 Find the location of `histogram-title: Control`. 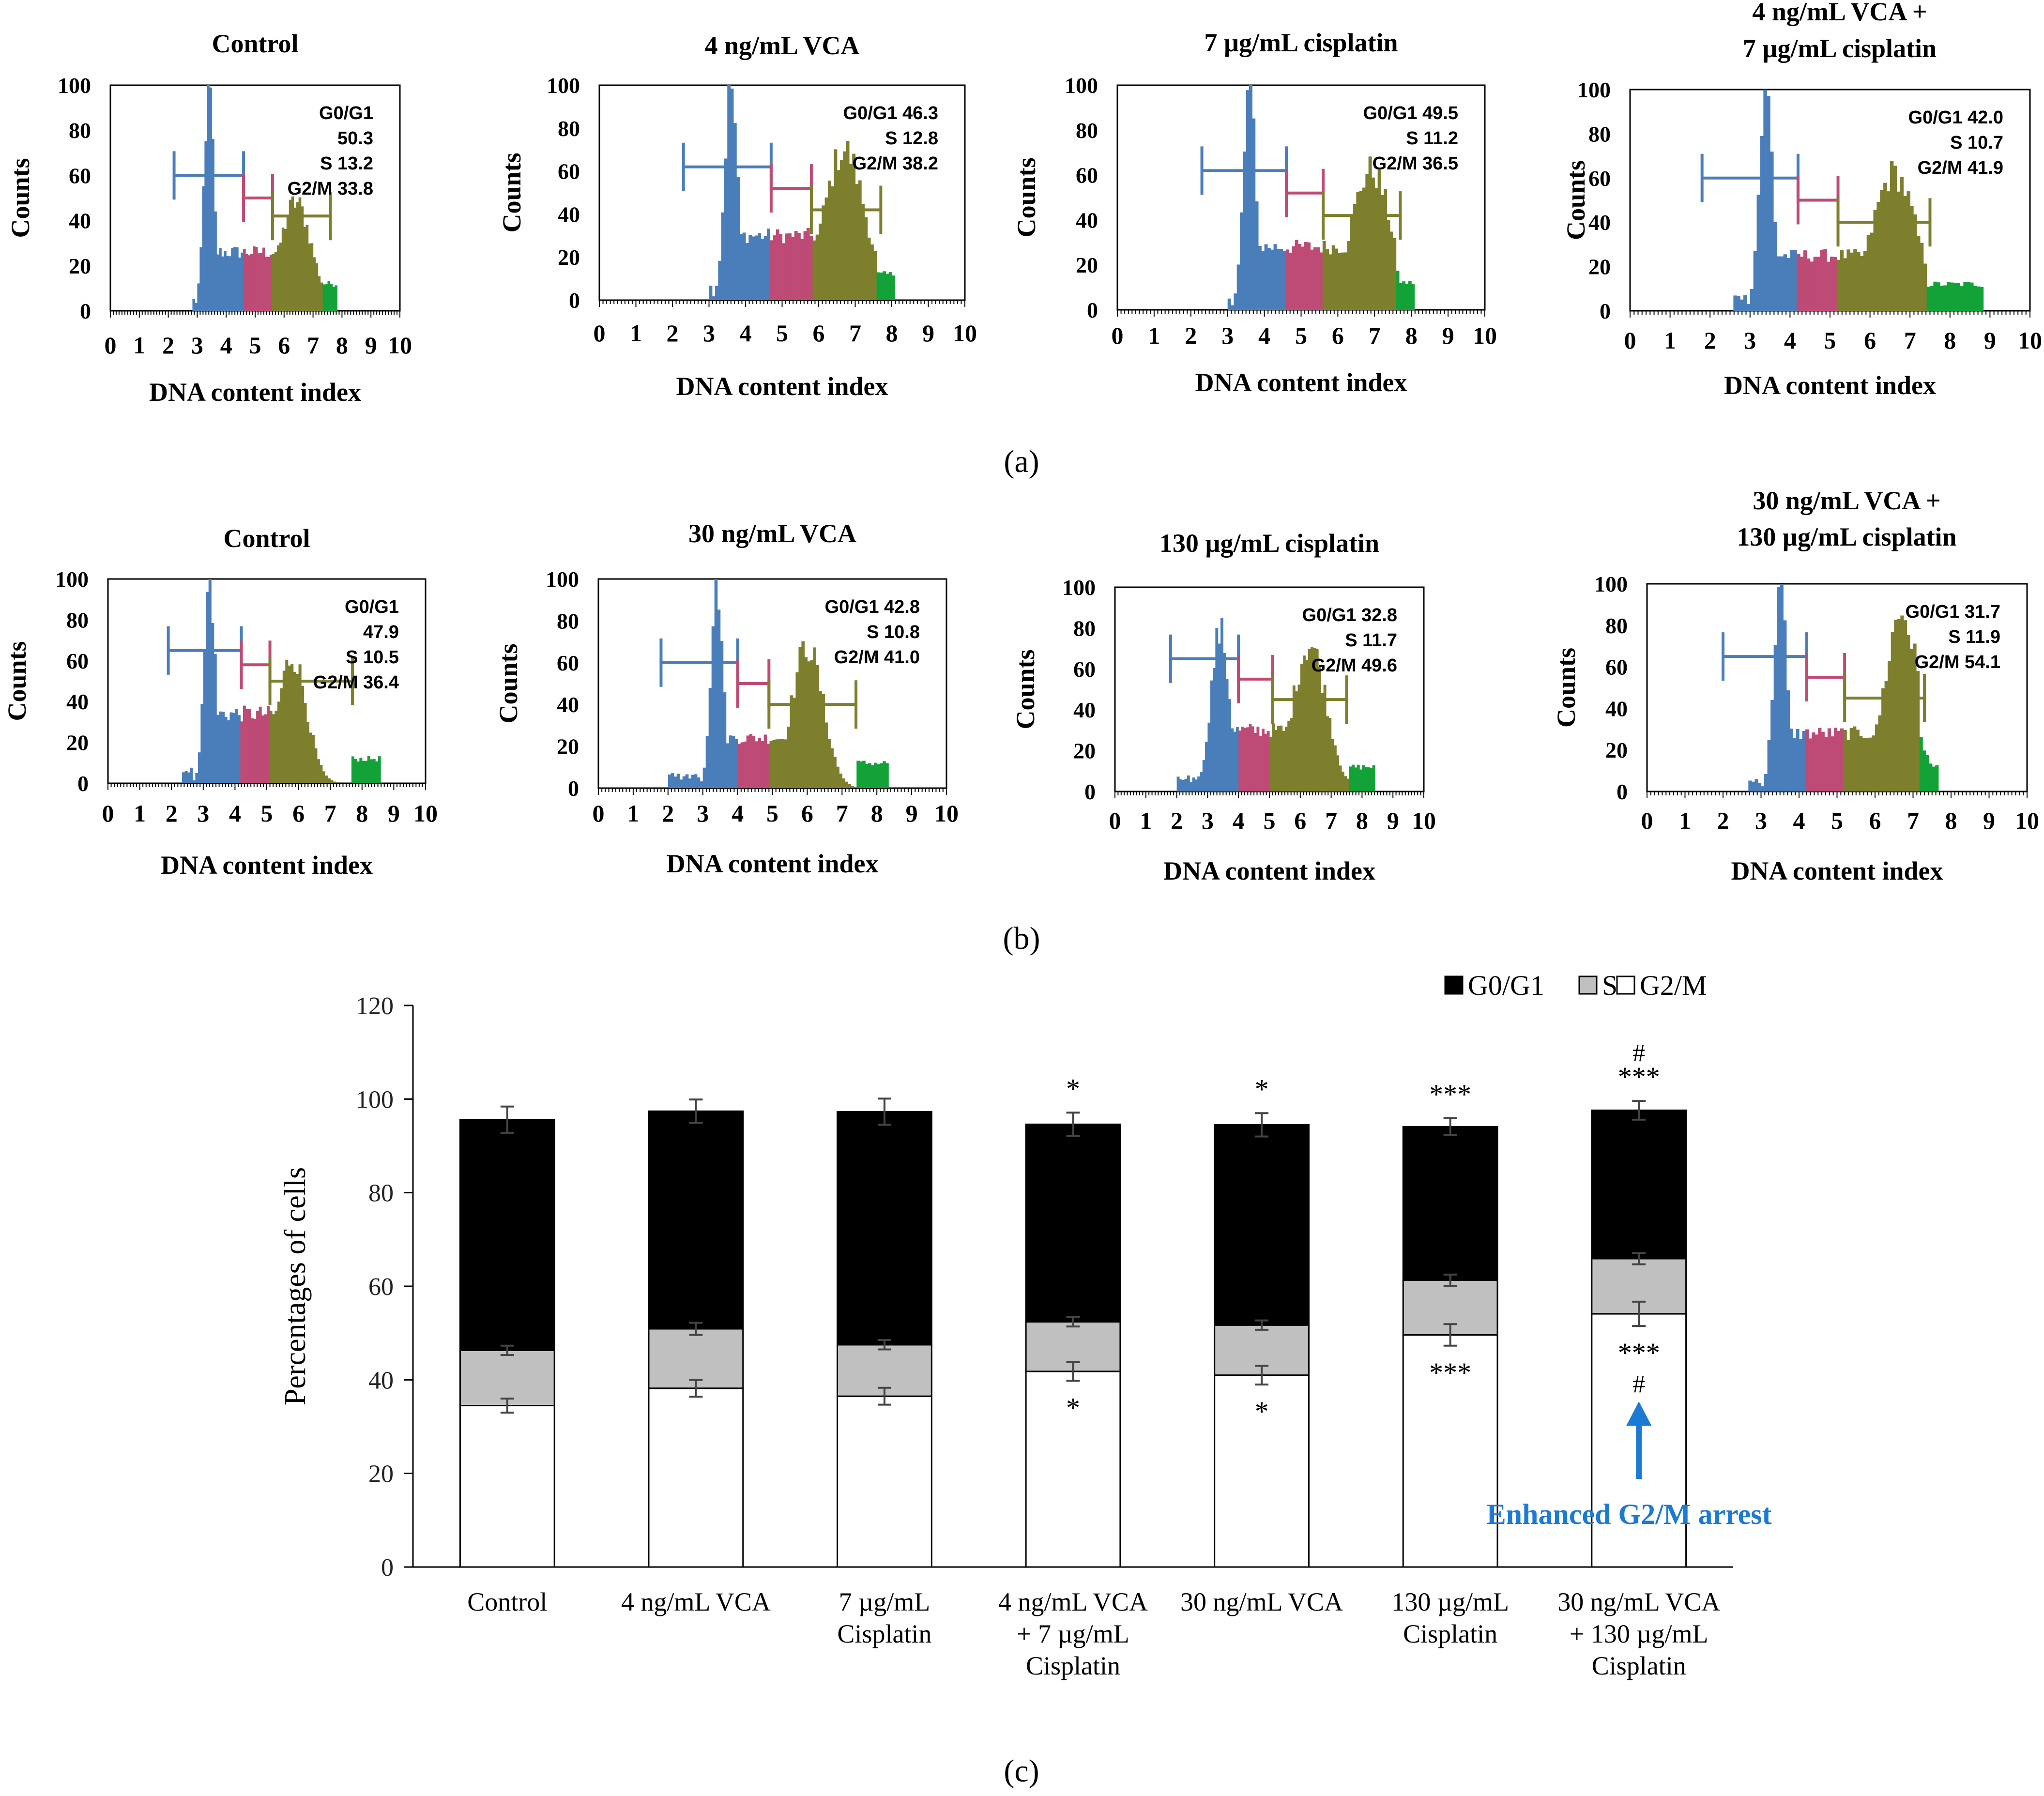

histogram-title: Control is located at coordinates (255, 44).